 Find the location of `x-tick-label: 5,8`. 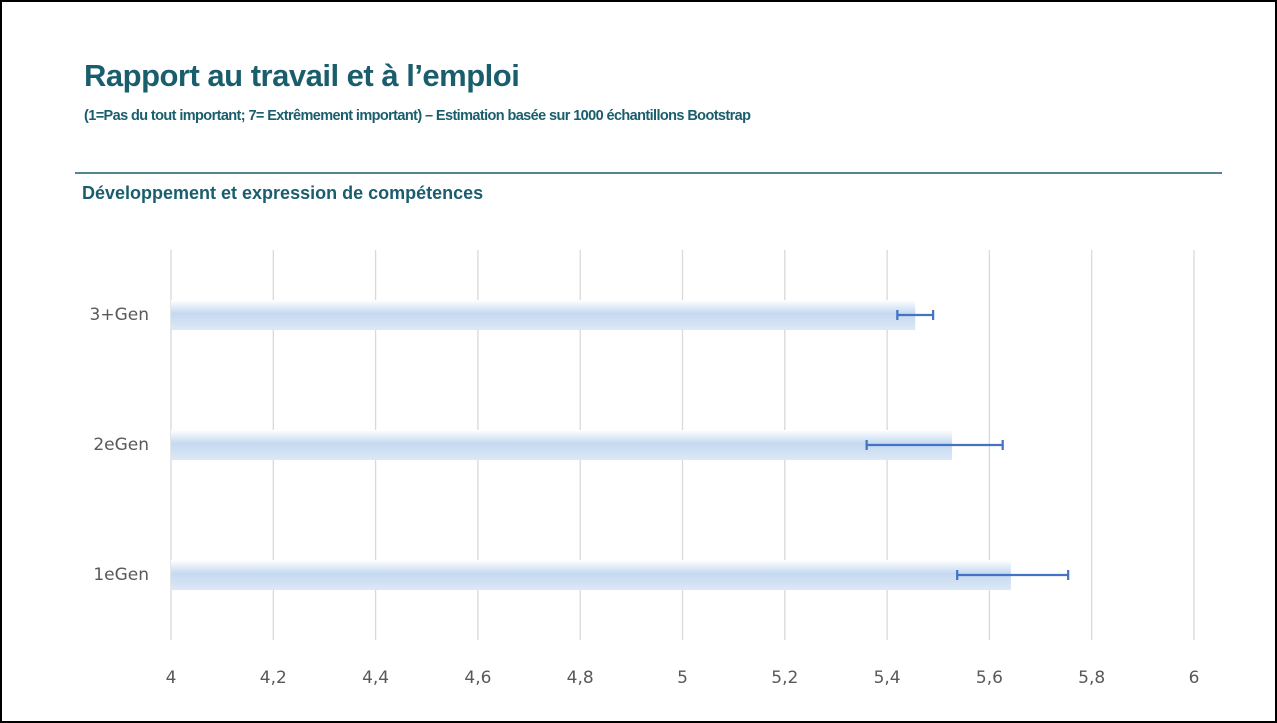

x-tick-label: 5,8 is located at coordinates (1091, 678).